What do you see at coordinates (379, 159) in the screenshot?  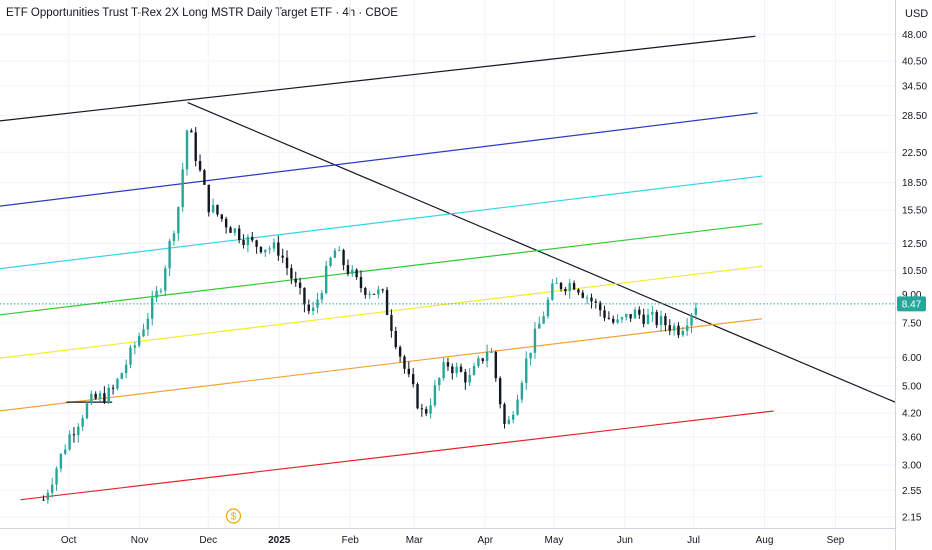 I see `trend-line-blue` at bounding box center [379, 159].